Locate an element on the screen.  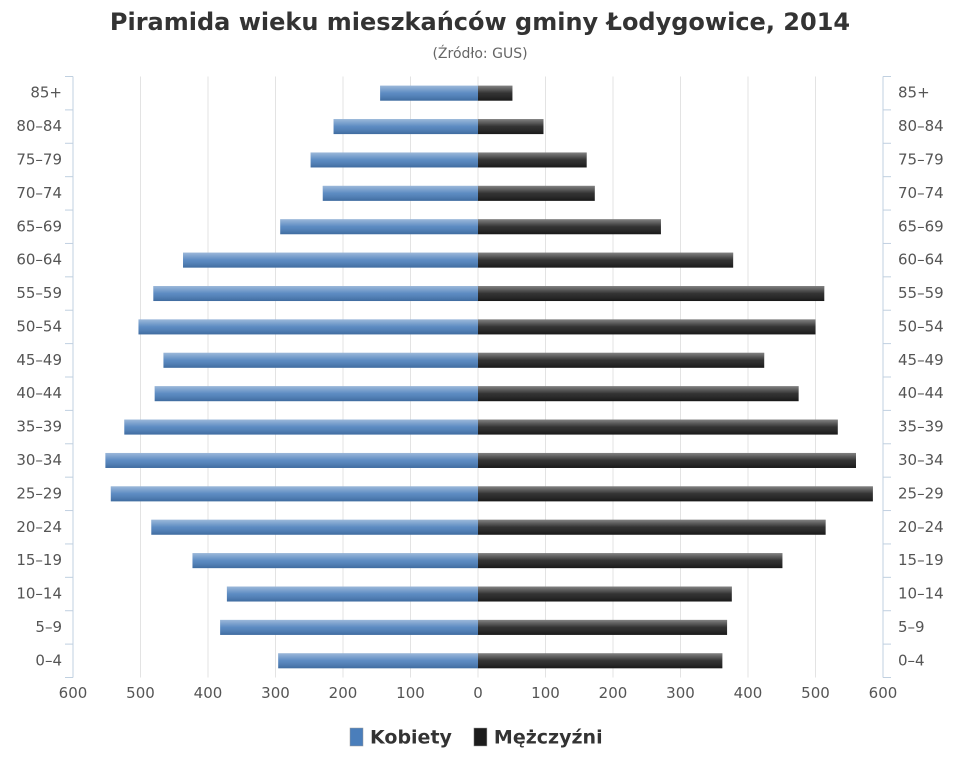
category-label-right: 70–74 is located at coordinates (921, 193).